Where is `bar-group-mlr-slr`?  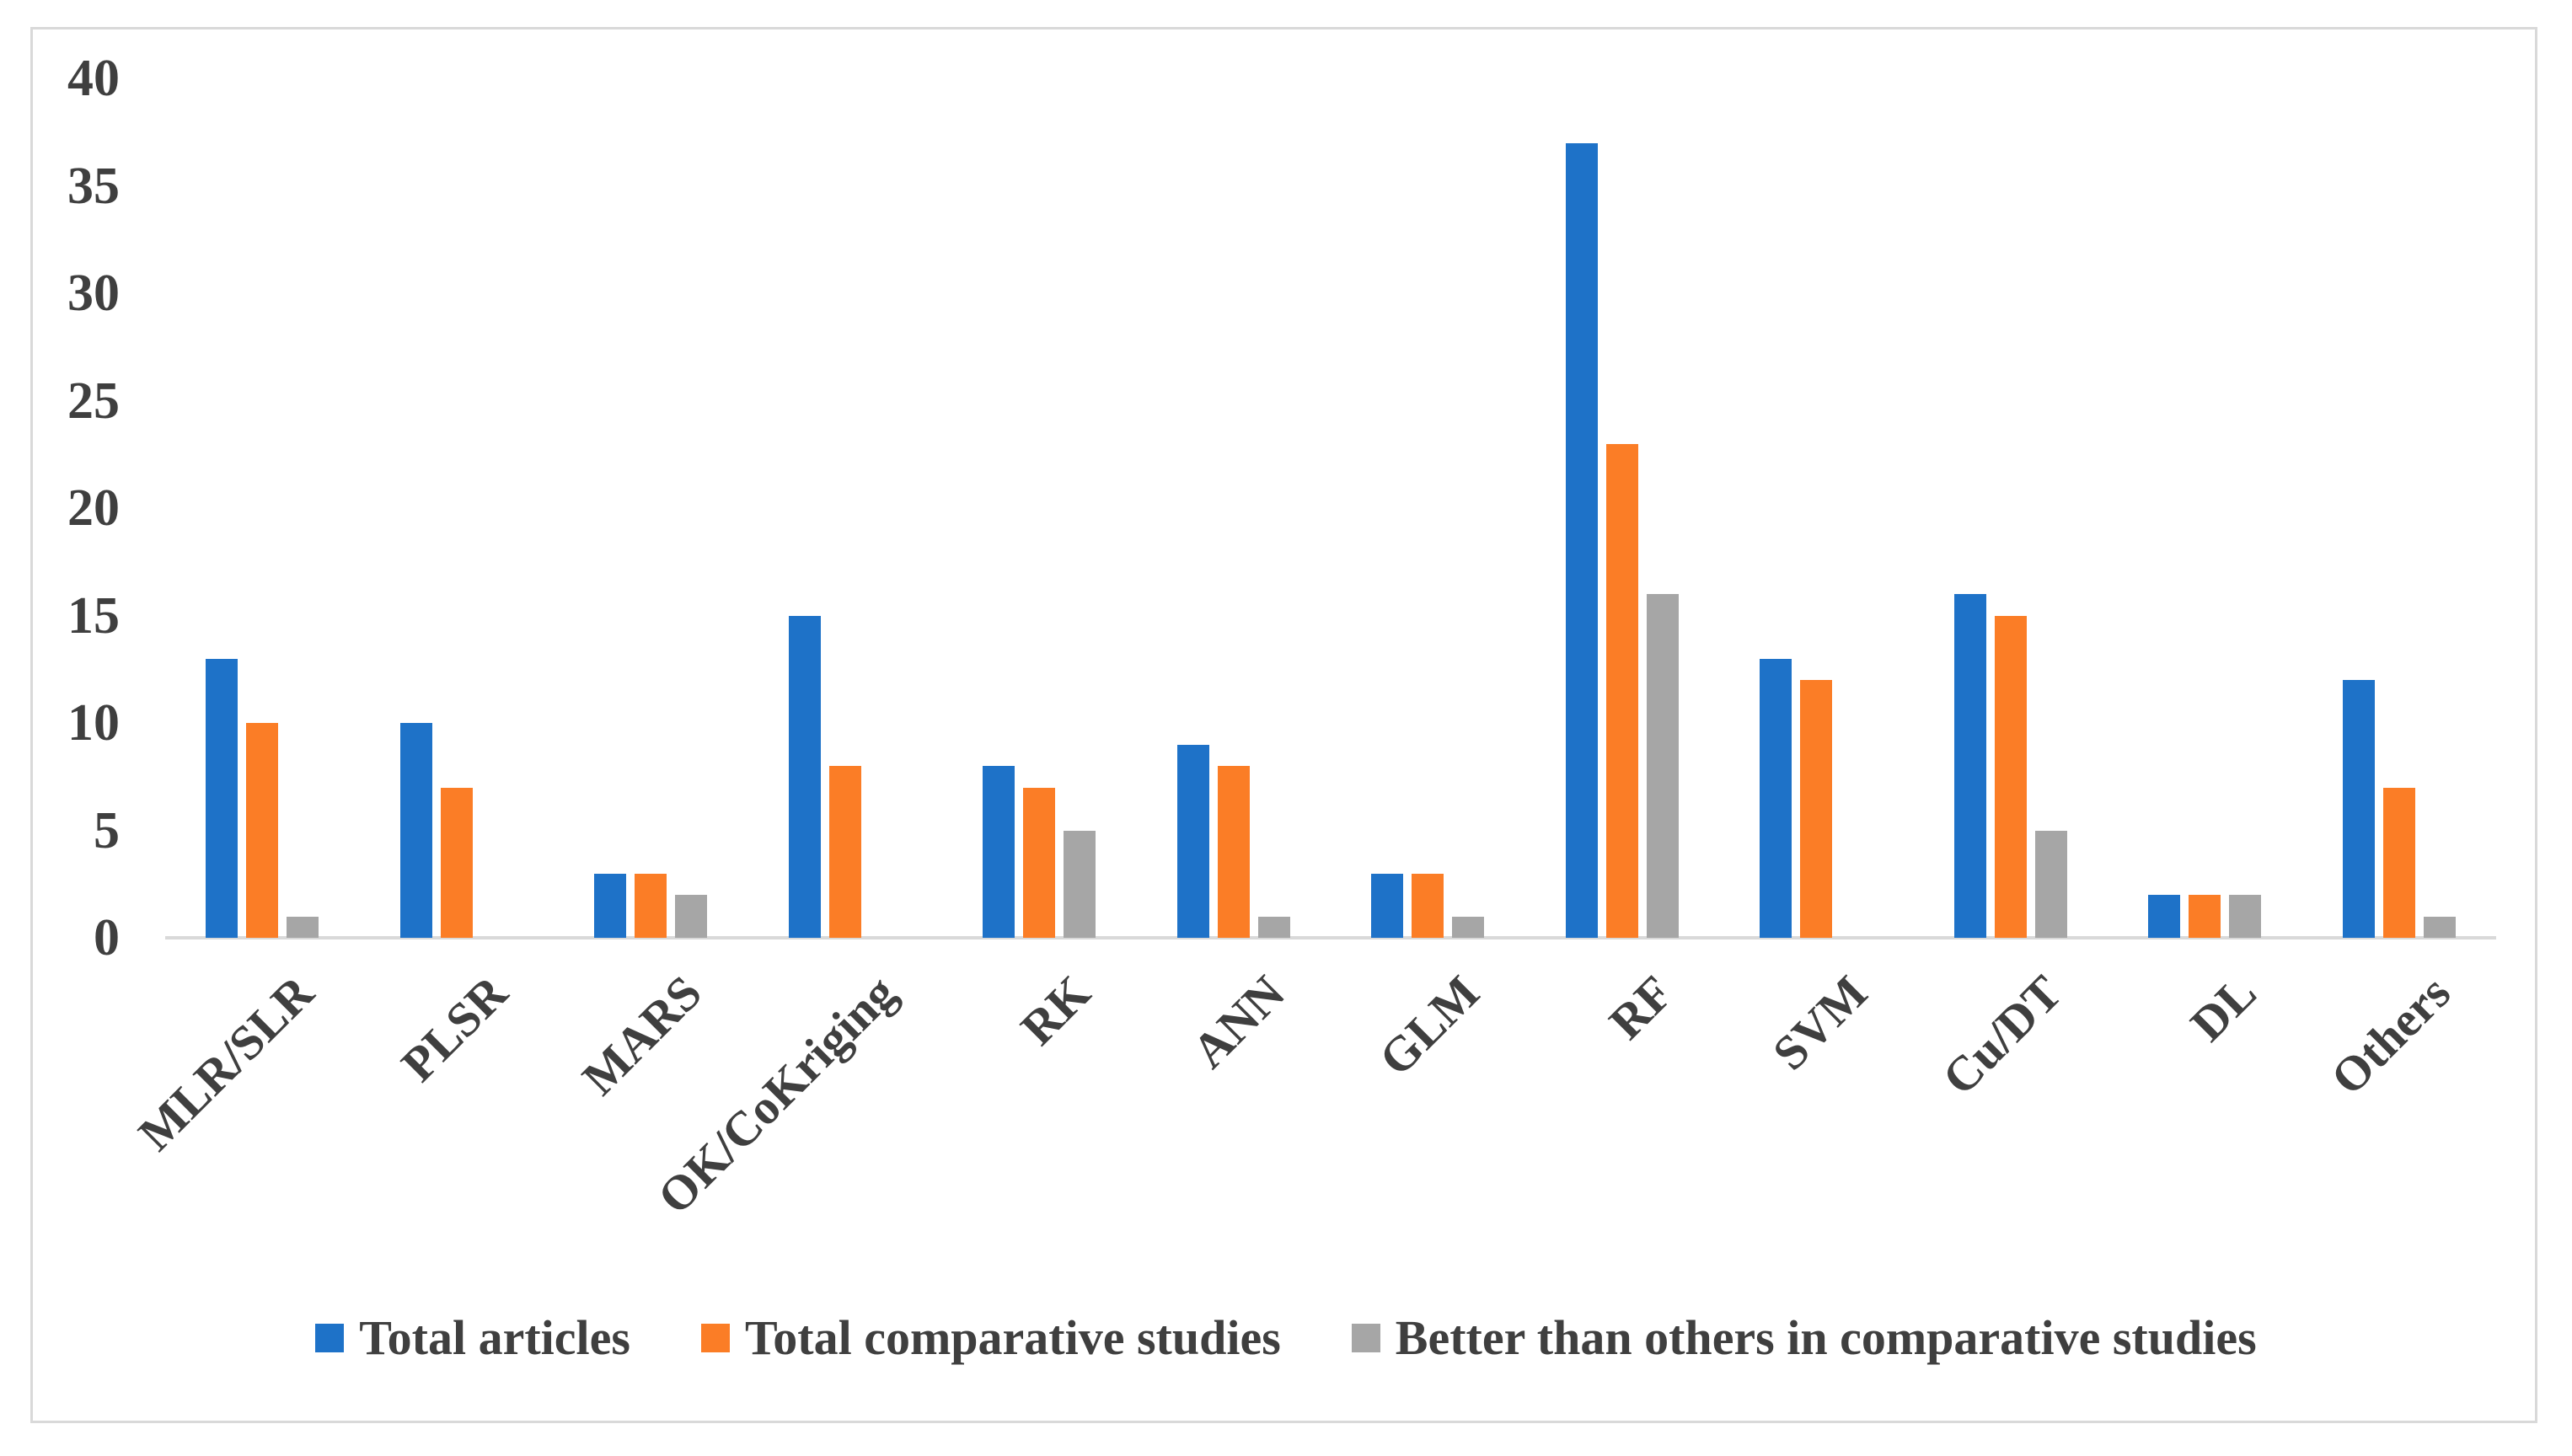 bar-group-mlr-slr is located at coordinates (263, 508).